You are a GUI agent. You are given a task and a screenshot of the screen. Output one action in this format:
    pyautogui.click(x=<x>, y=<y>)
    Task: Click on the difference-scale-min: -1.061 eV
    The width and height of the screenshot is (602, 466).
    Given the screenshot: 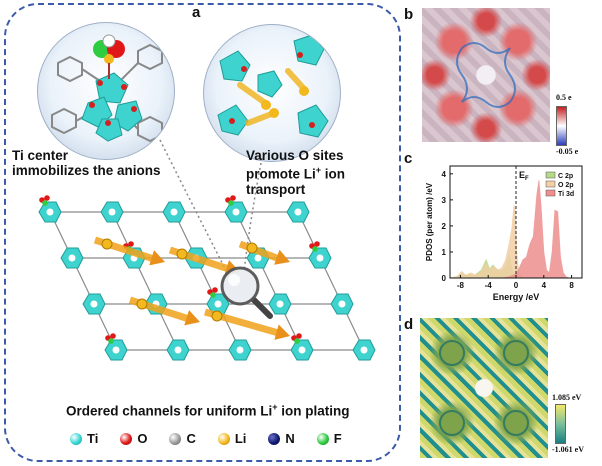 What is the action you would take?
    pyautogui.click(x=568, y=449)
    